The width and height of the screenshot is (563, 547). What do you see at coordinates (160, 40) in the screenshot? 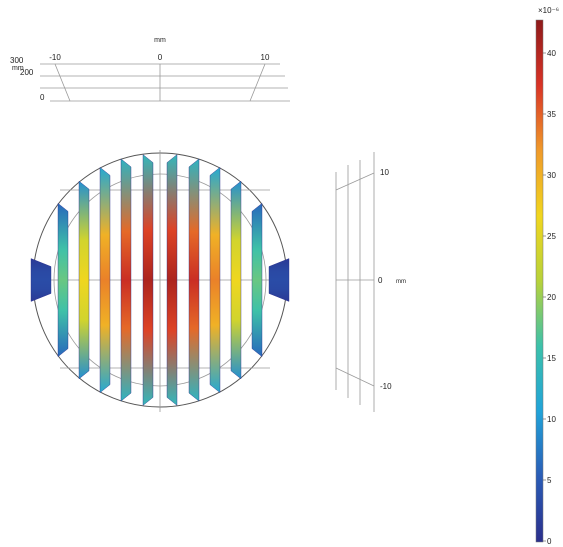
I see `top-axis-unit-label: mm` at bounding box center [160, 40].